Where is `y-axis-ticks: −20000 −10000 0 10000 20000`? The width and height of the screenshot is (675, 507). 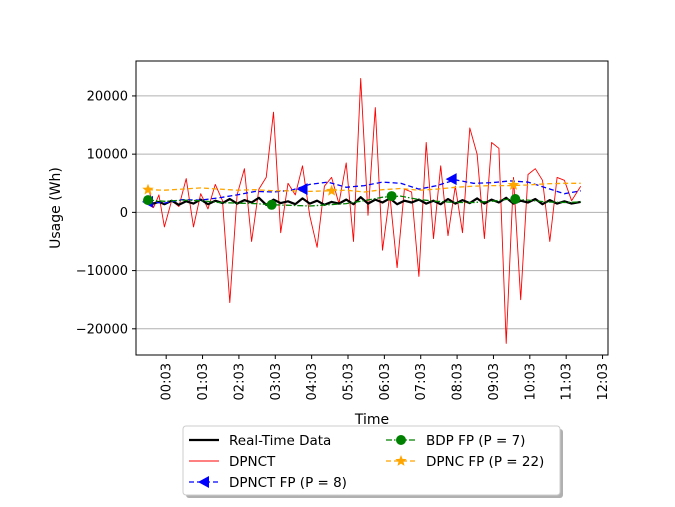
y-axis-ticks: −20000 −10000 0 10000 20000 is located at coordinates (106, 213).